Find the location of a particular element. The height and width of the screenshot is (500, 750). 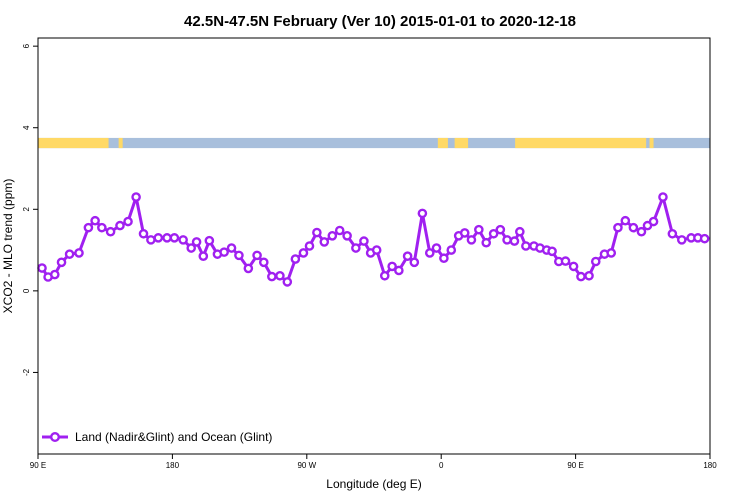

x-tick-label: 180 is located at coordinates (710, 465).